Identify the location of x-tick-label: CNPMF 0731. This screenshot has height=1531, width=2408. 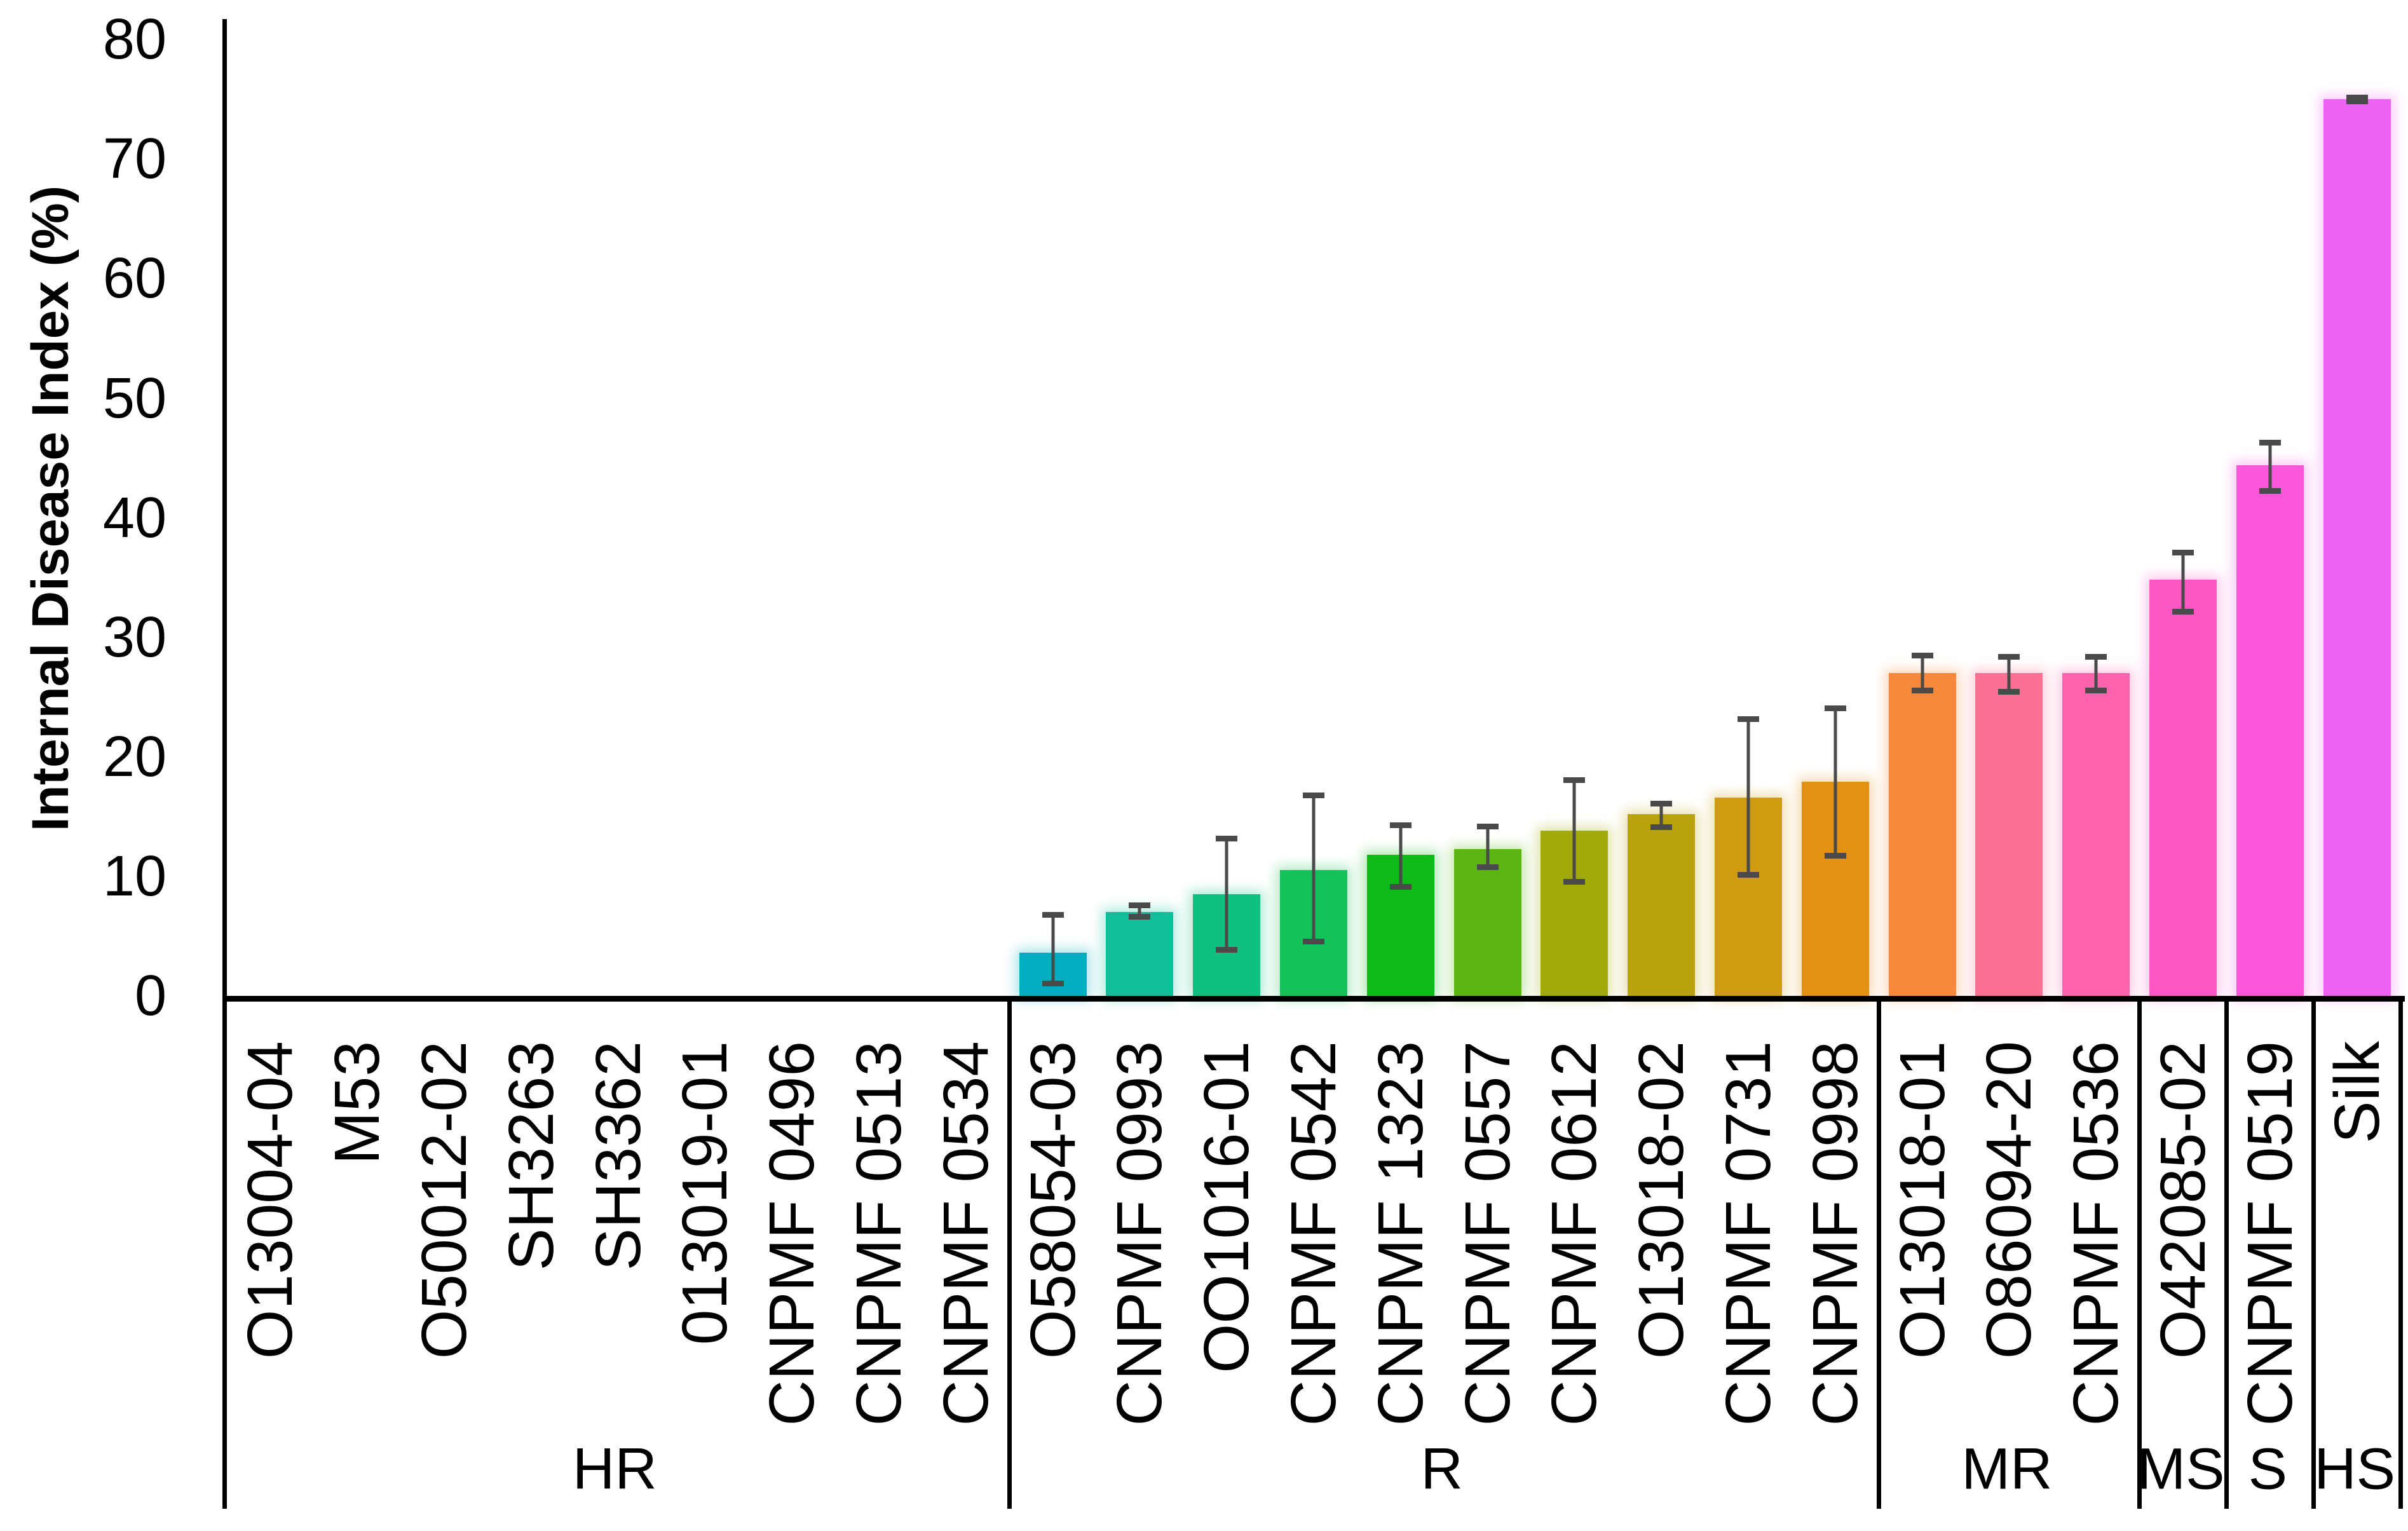
(1748, 1233).